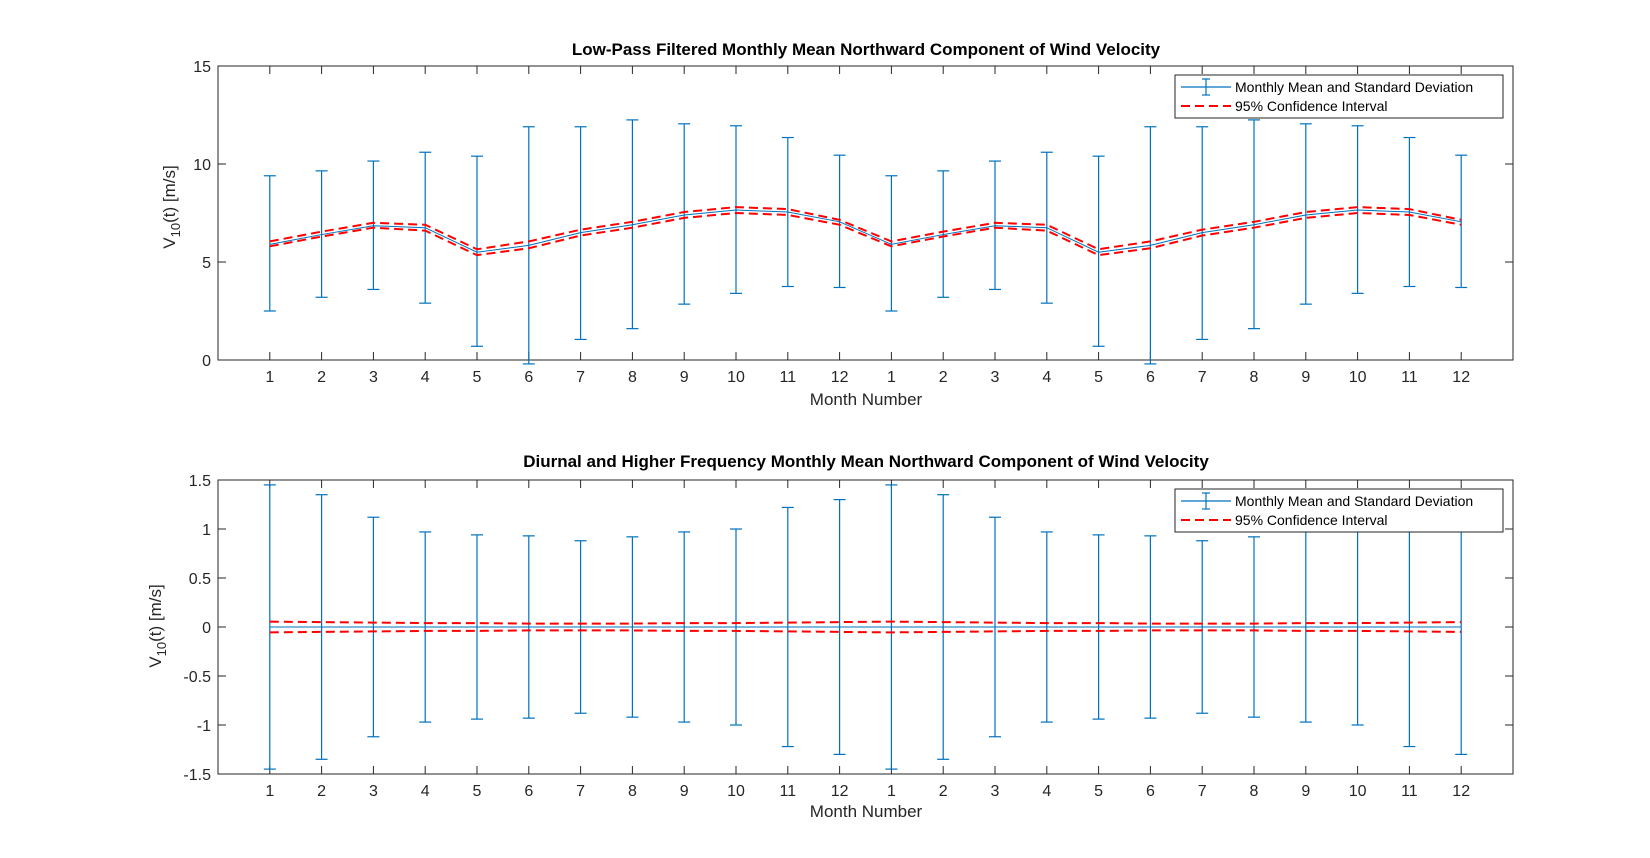 The height and width of the screenshot is (858, 1650). What do you see at coordinates (1354, 87) in the screenshot?
I see `top-legend-label-mean: Monthly Mean and Standard Deviation` at bounding box center [1354, 87].